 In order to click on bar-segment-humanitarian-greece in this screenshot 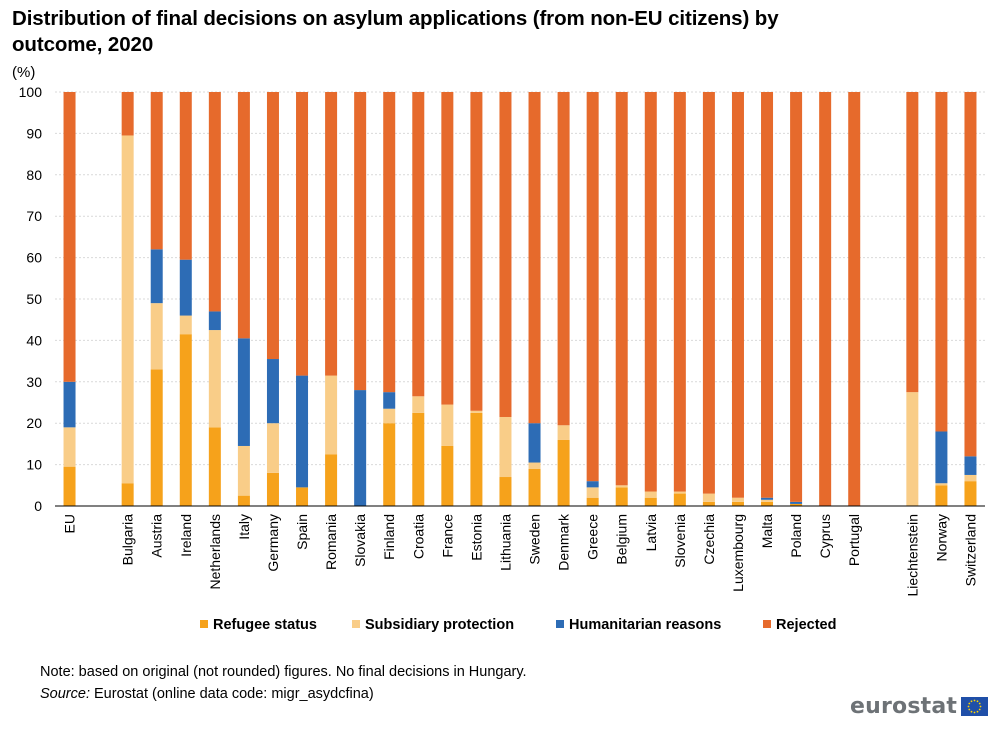, I will do `click(592, 484)`.